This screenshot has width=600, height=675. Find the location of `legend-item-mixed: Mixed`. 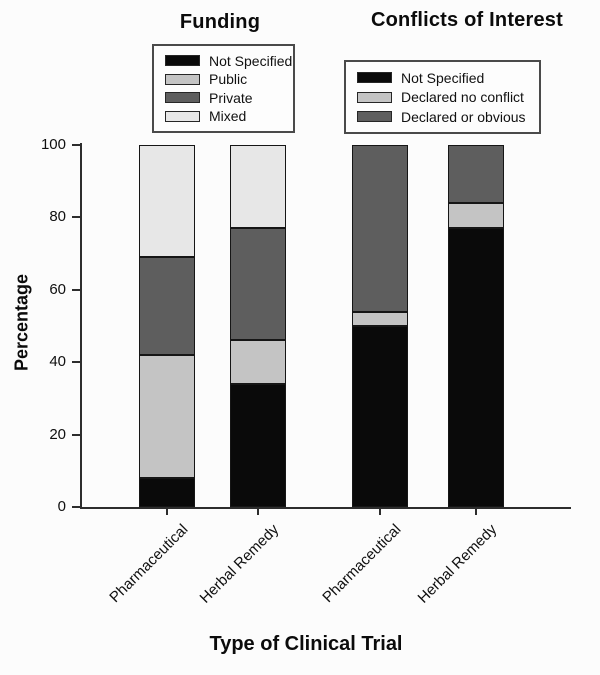

legend-item-mixed: Mixed is located at coordinates (226, 116).